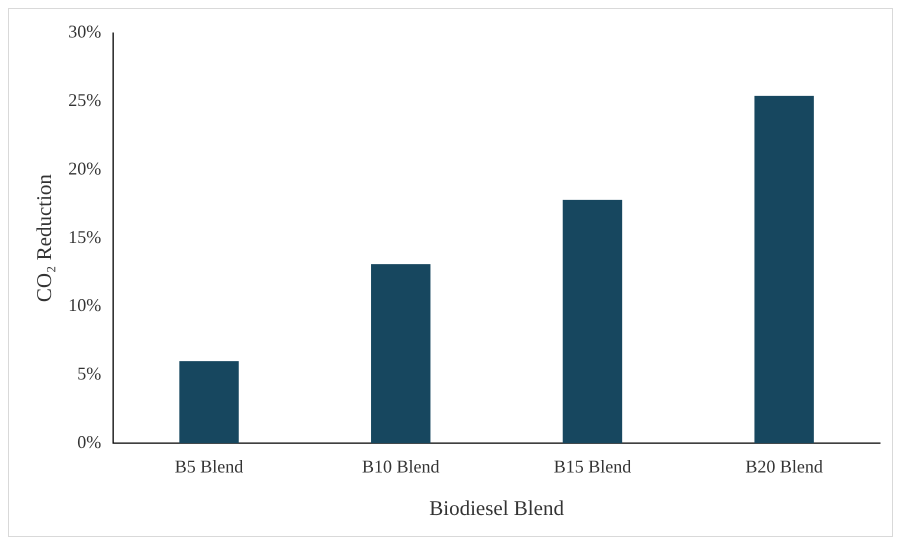 Image resolution: width=901 pixels, height=545 pixels. I want to click on x-axis-title: Biodiesel Blend, so click(496, 508).